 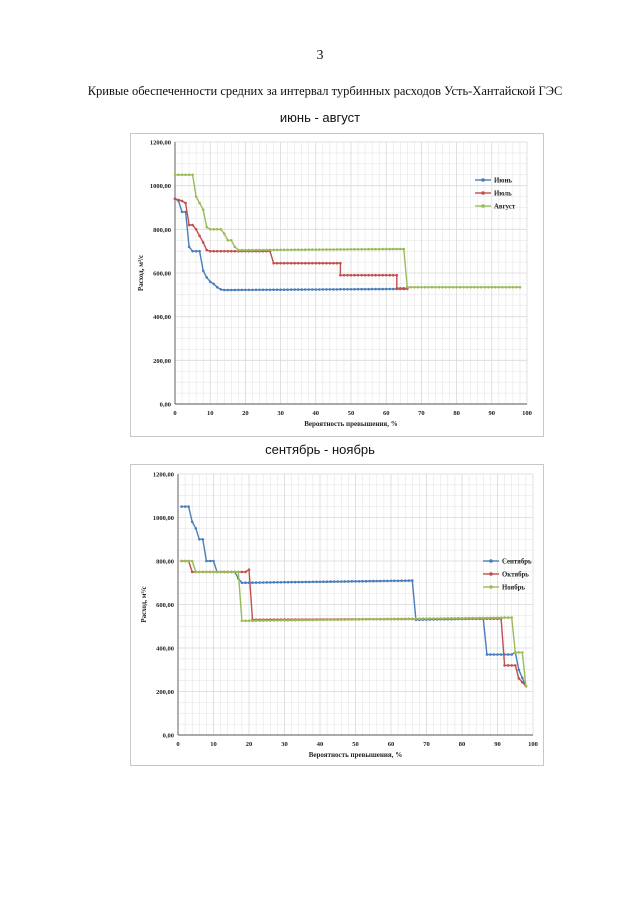 I want to click on legend-label: Июль, so click(x=503, y=194).